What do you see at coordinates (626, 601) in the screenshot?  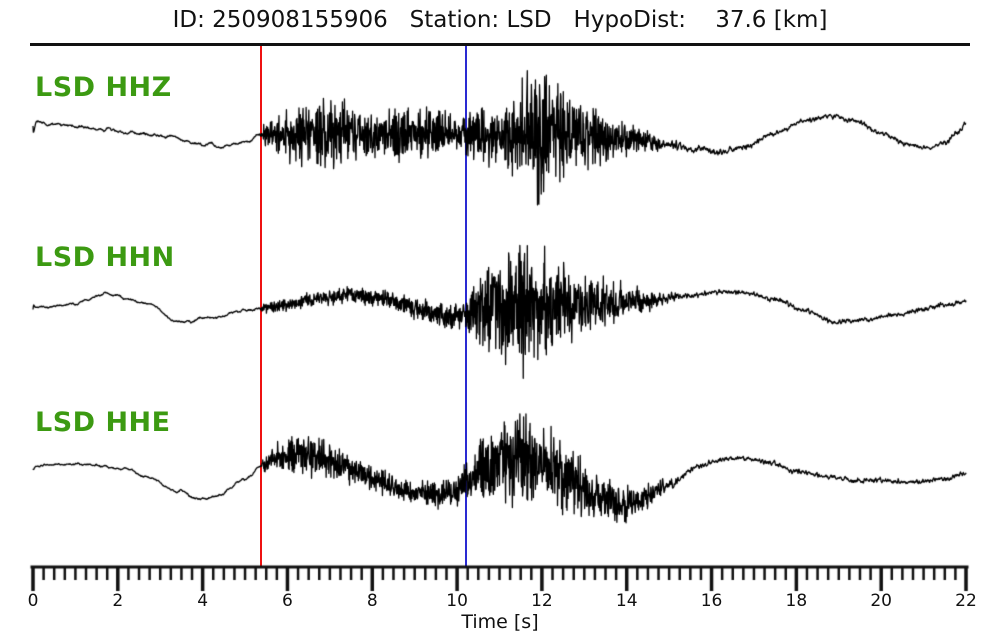 I see `x-tick-label: 14` at bounding box center [626, 601].